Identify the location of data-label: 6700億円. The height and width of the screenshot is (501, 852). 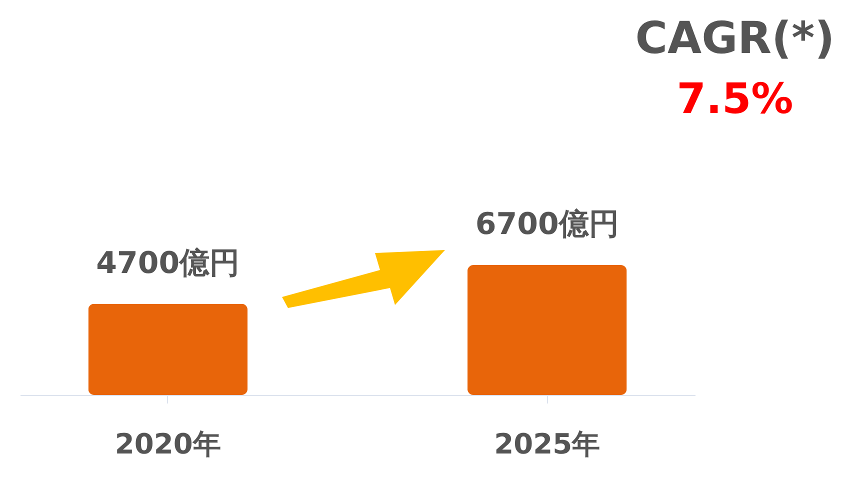
(547, 224).